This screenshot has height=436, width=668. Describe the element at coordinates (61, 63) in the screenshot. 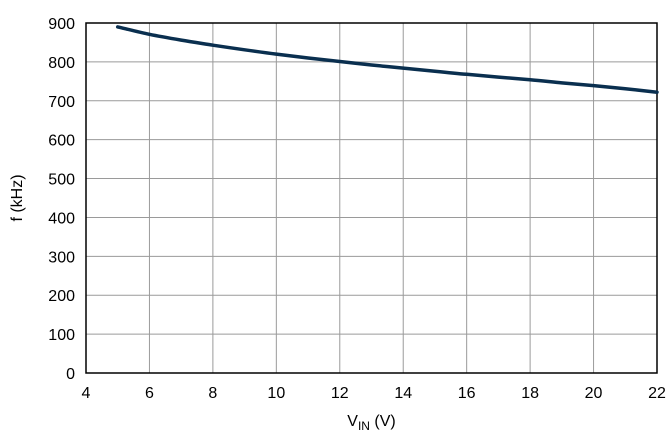

I see `y-tick-label: 800` at that location.